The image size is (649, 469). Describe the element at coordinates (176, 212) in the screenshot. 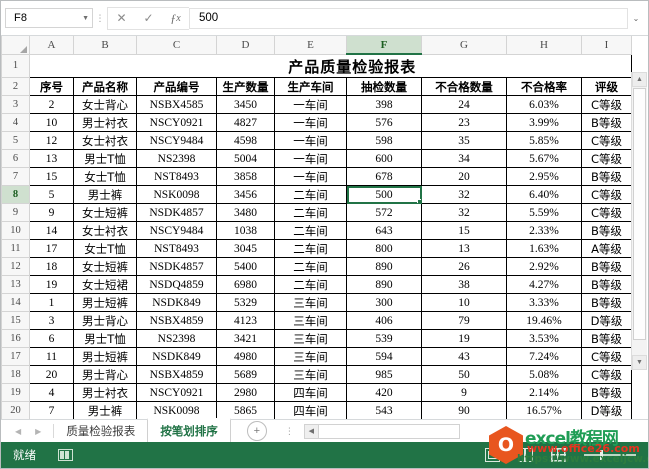

I see `table-cell: NSDK4857` at that location.